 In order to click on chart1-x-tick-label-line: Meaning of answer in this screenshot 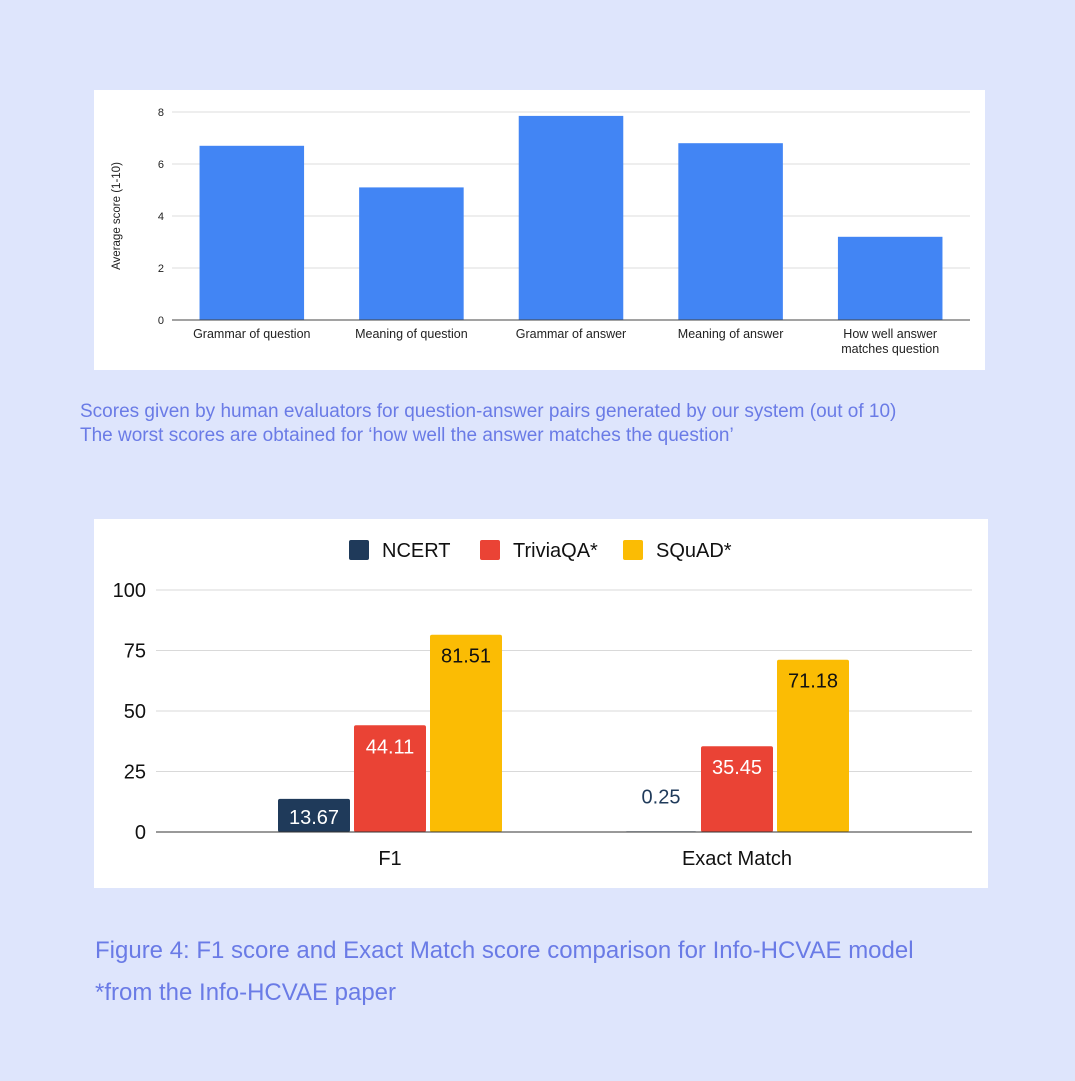, I will do `click(731, 334)`.